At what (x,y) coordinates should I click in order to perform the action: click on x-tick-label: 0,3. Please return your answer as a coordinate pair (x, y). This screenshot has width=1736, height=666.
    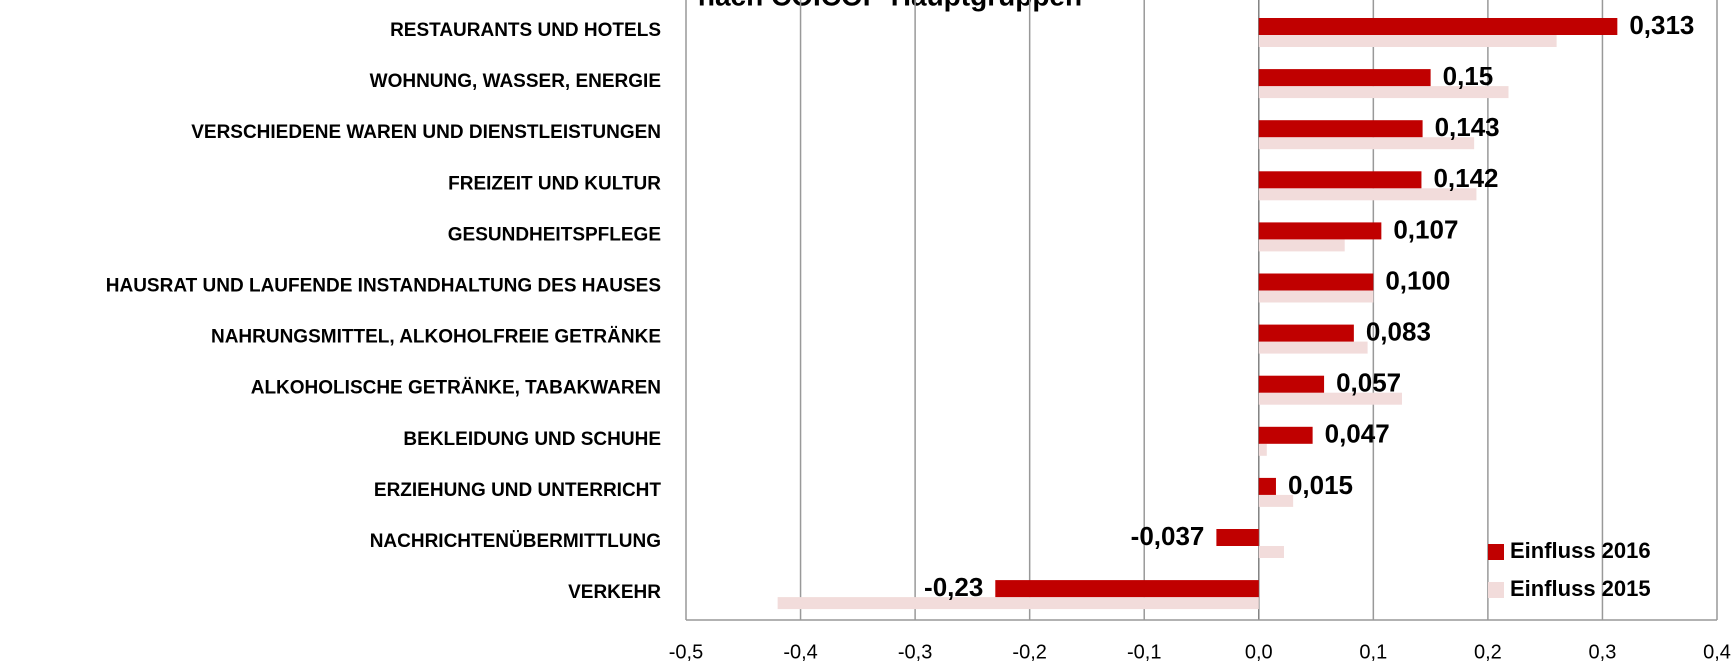
    Looking at the image, I should click on (1603, 652).